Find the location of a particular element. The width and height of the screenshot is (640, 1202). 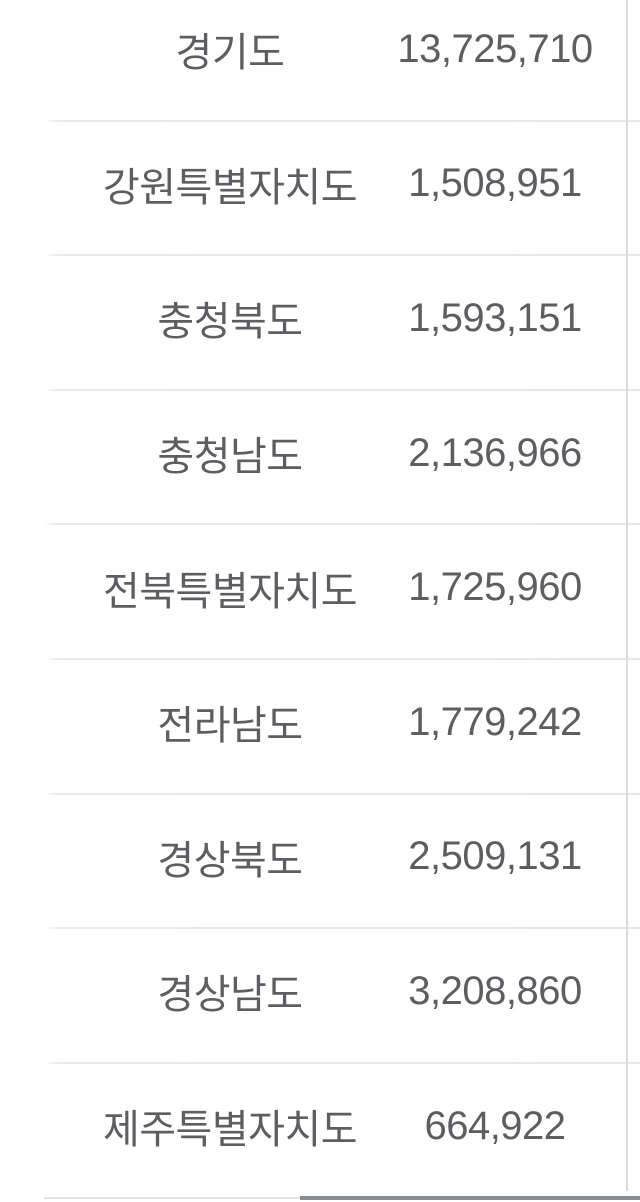

column-divider is located at coordinates (627, 595).